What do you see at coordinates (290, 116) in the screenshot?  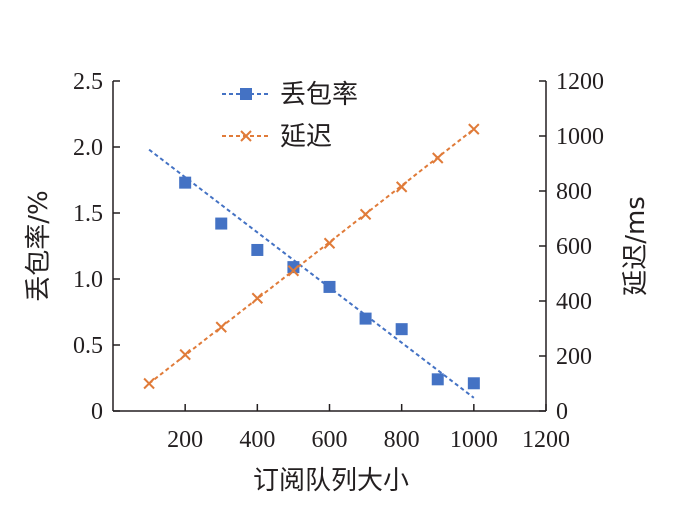 I see `legend: 丢包率 延迟` at bounding box center [290, 116].